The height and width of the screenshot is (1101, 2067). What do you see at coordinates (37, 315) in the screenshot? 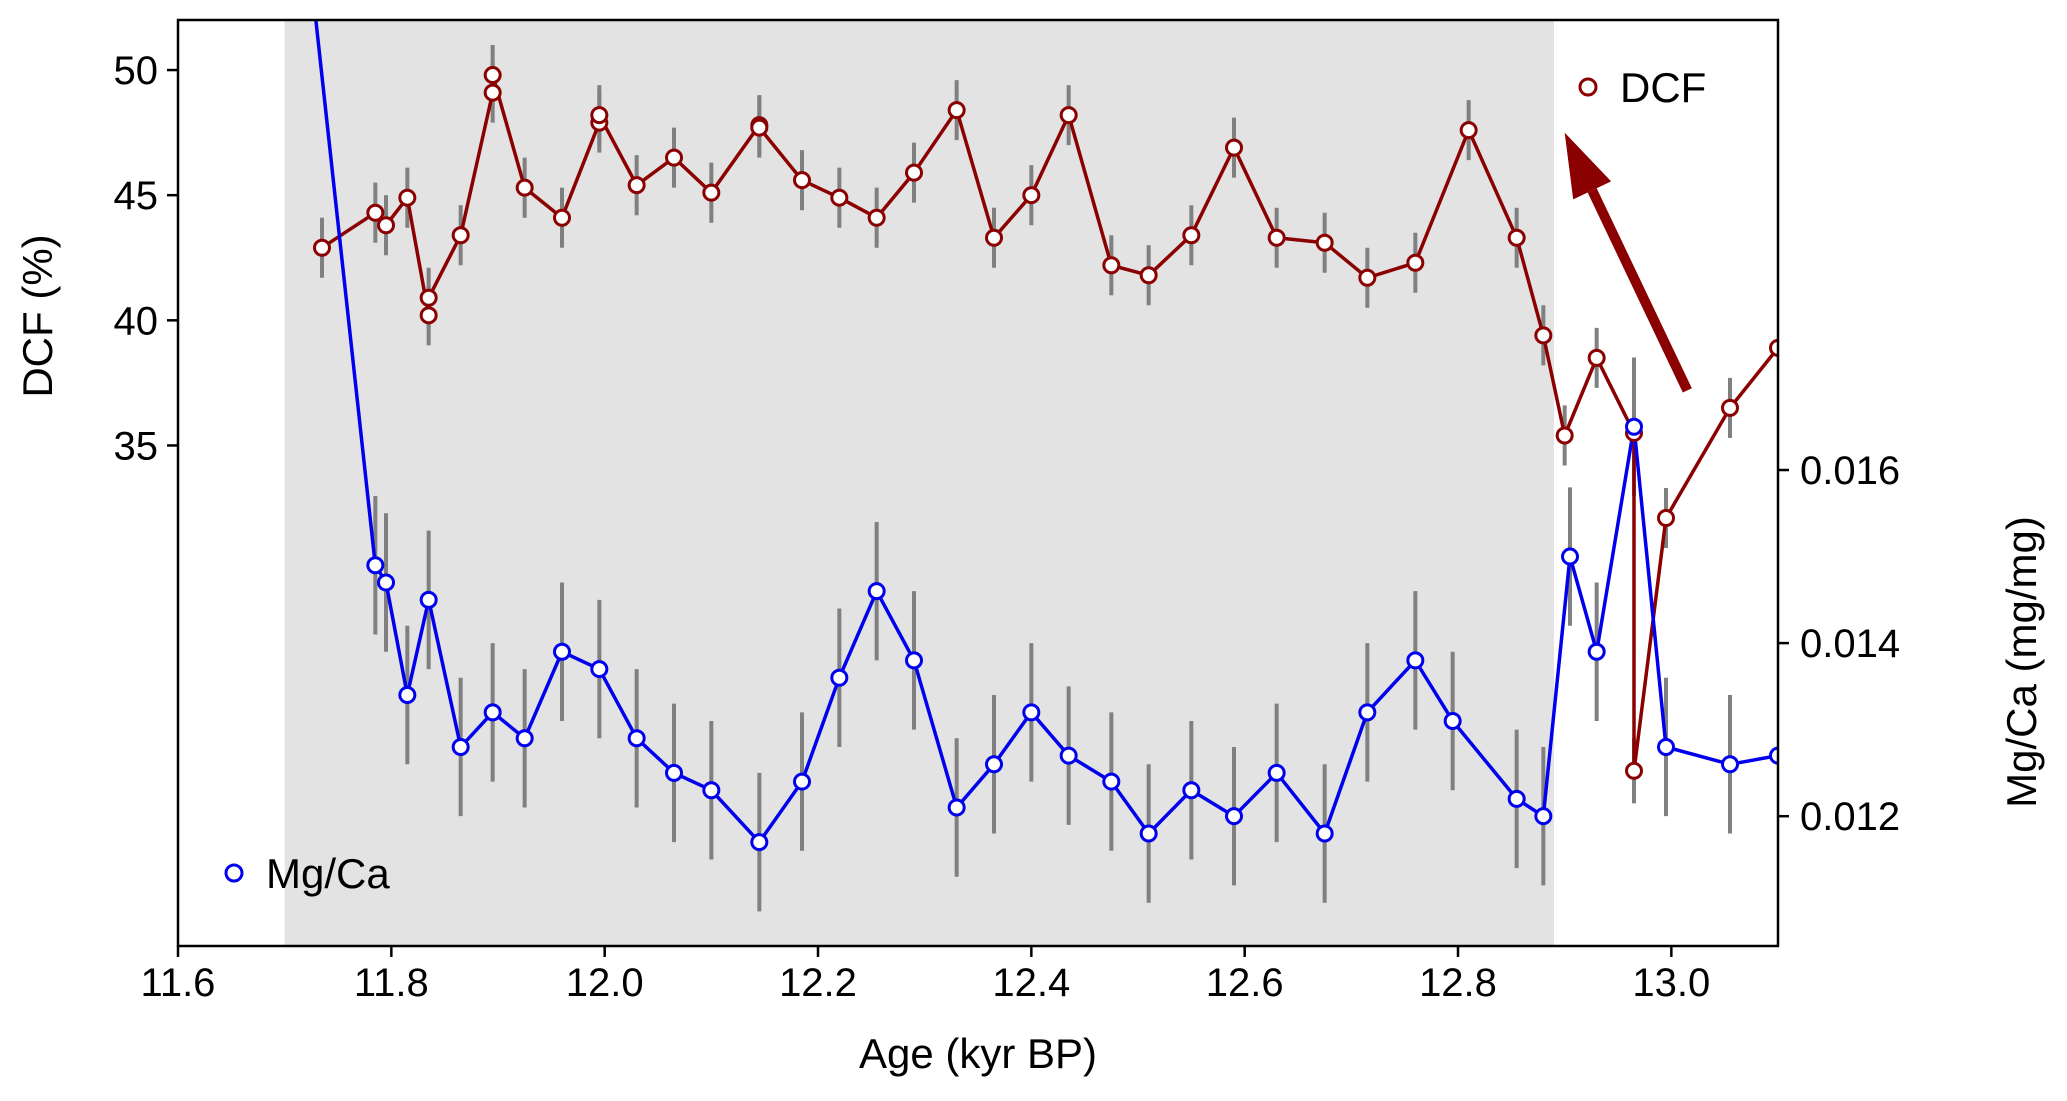
I see `y-axis-left-title: DCF (%)` at bounding box center [37, 315].